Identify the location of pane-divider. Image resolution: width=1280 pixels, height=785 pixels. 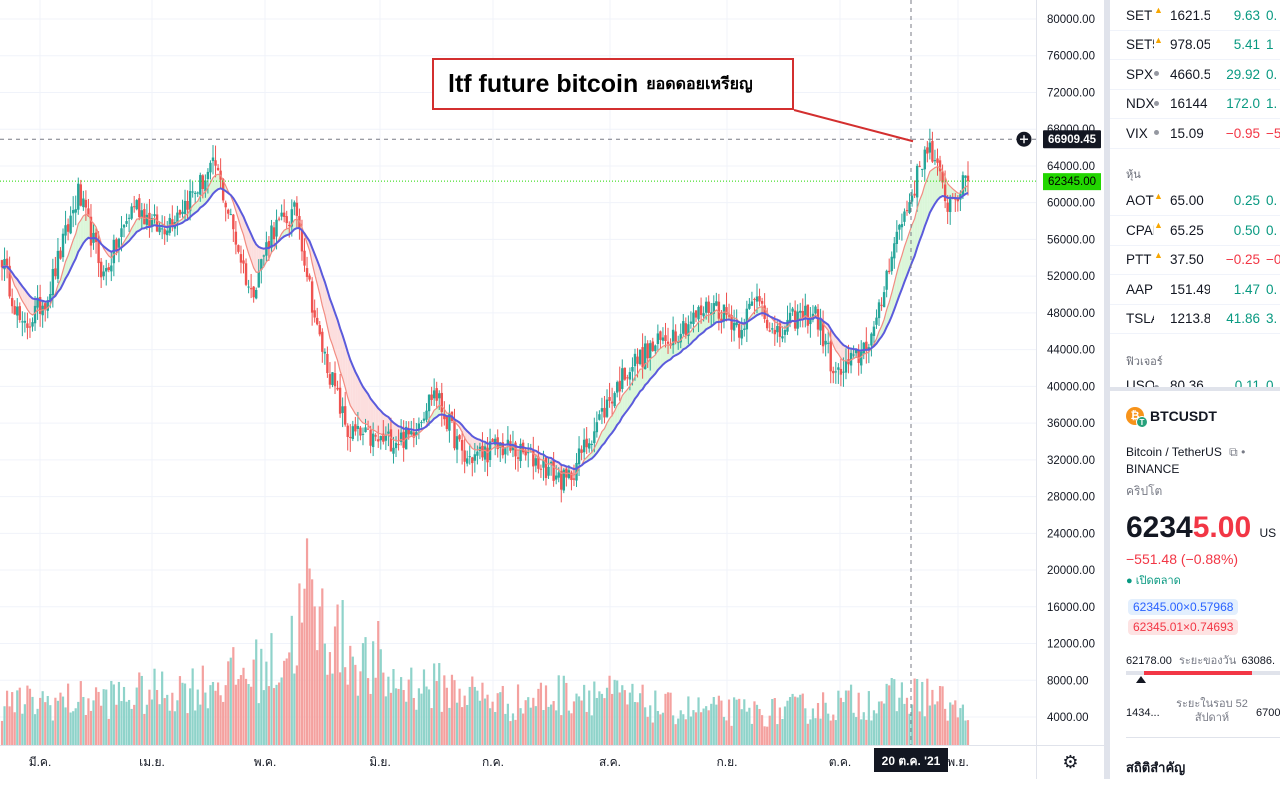
(1107, 389).